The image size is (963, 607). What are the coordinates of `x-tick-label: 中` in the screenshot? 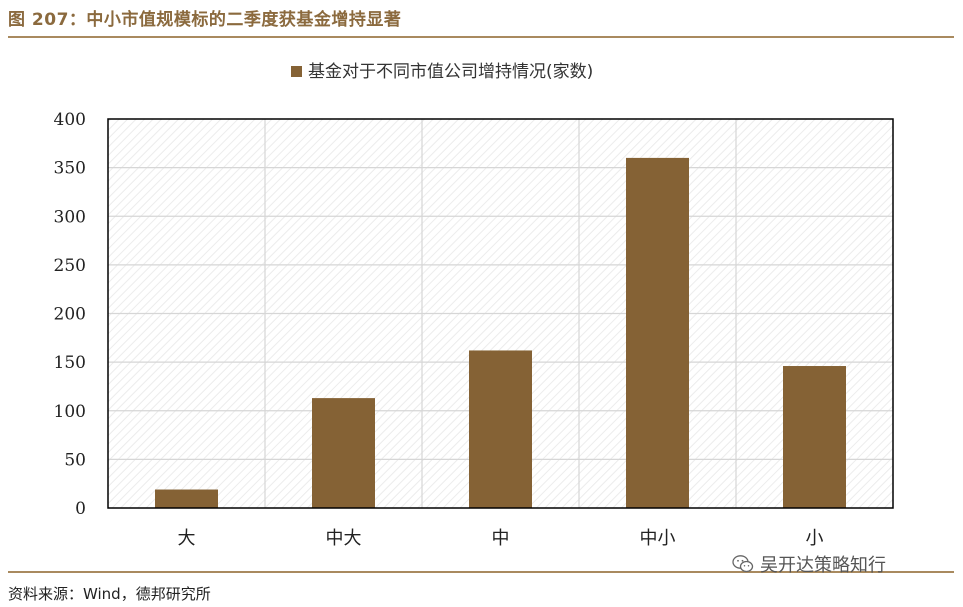 It's located at (501, 538).